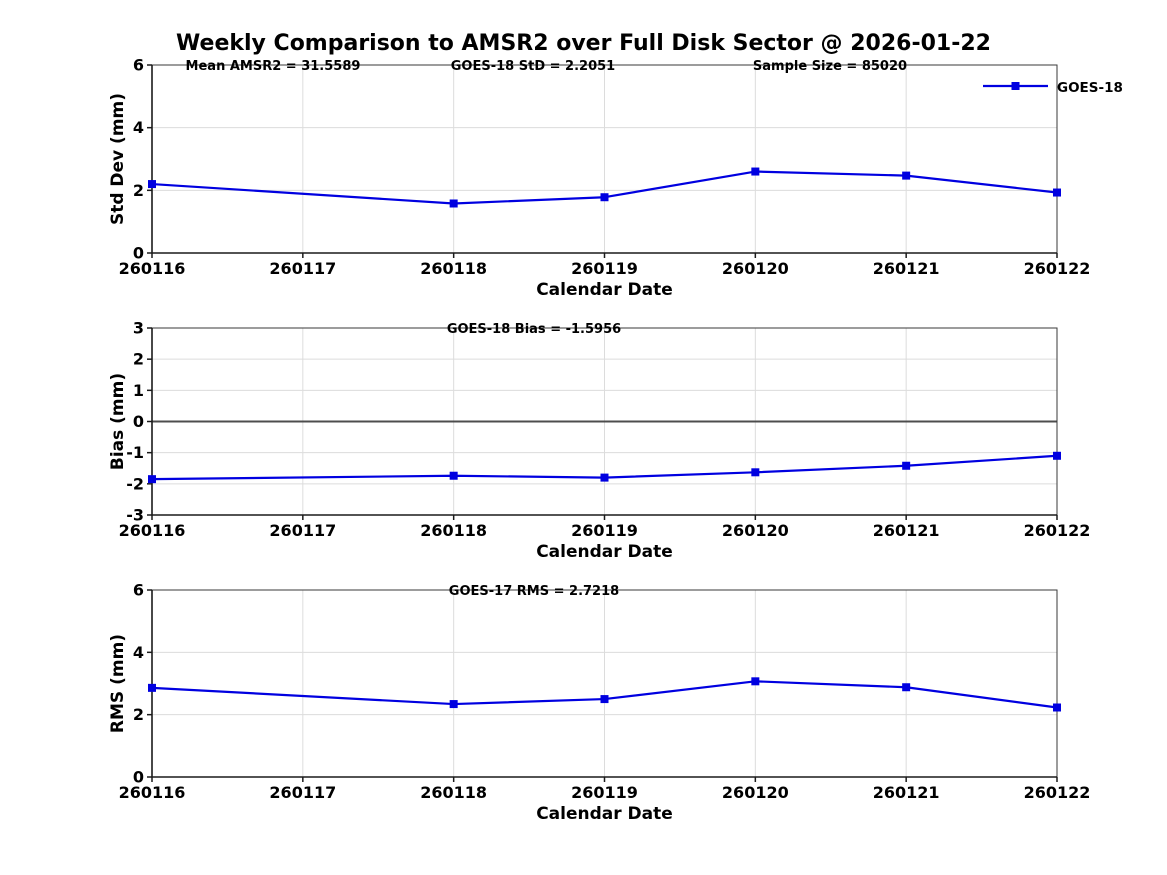 The width and height of the screenshot is (1167, 875). Describe the element at coordinates (534, 329) in the screenshot. I see `annotation-text: GOES-18 Bias = -1.5956` at that location.